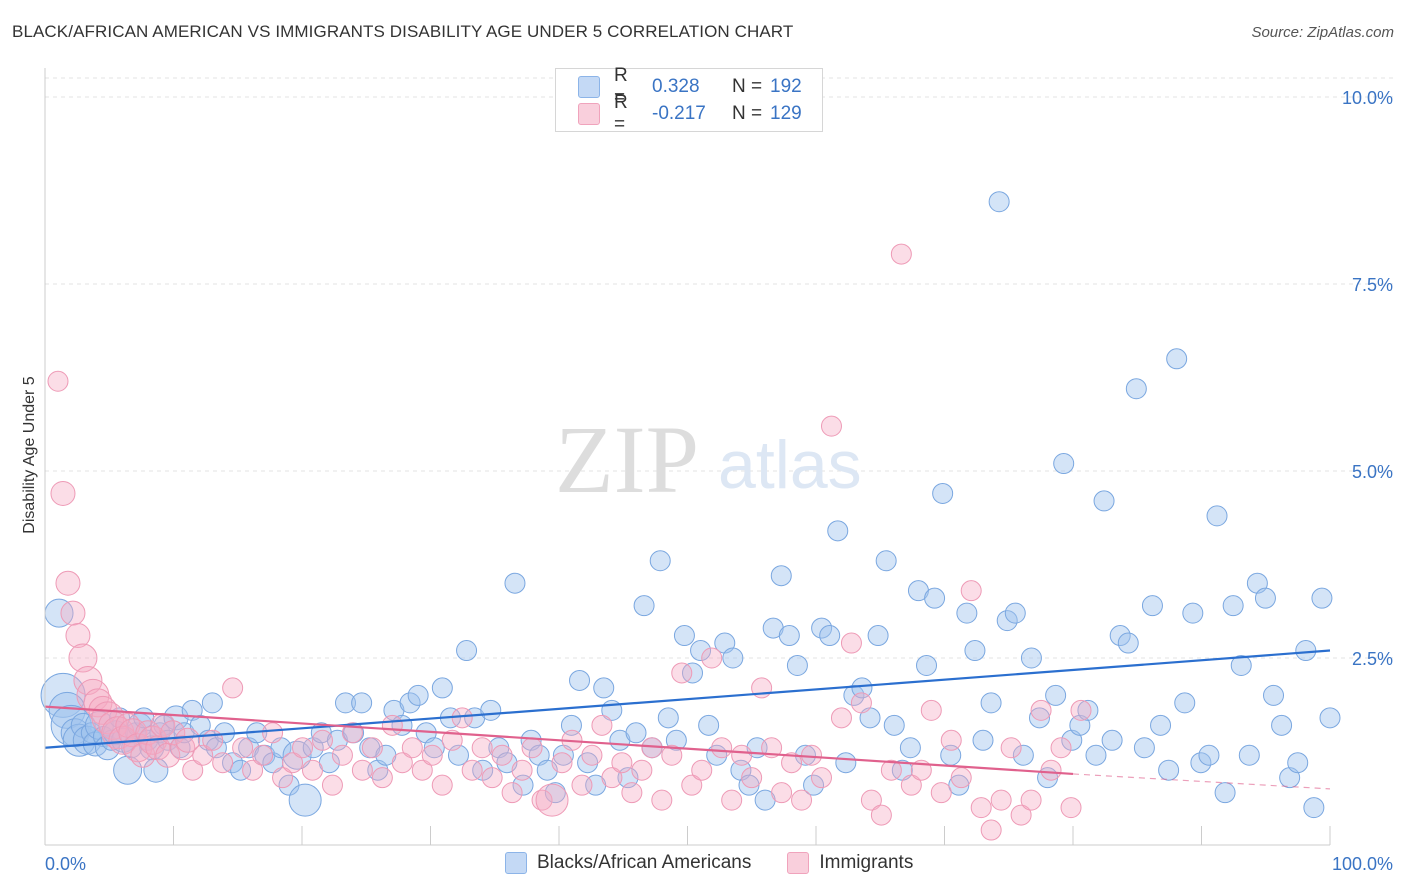 Image resolution: width=1406 pixels, height=892 pixels. What do you see at coordinates (850, 863) in the screenshot?
I see `legend-item-immigrants: Immigrants` at bounding box center [850, 863].